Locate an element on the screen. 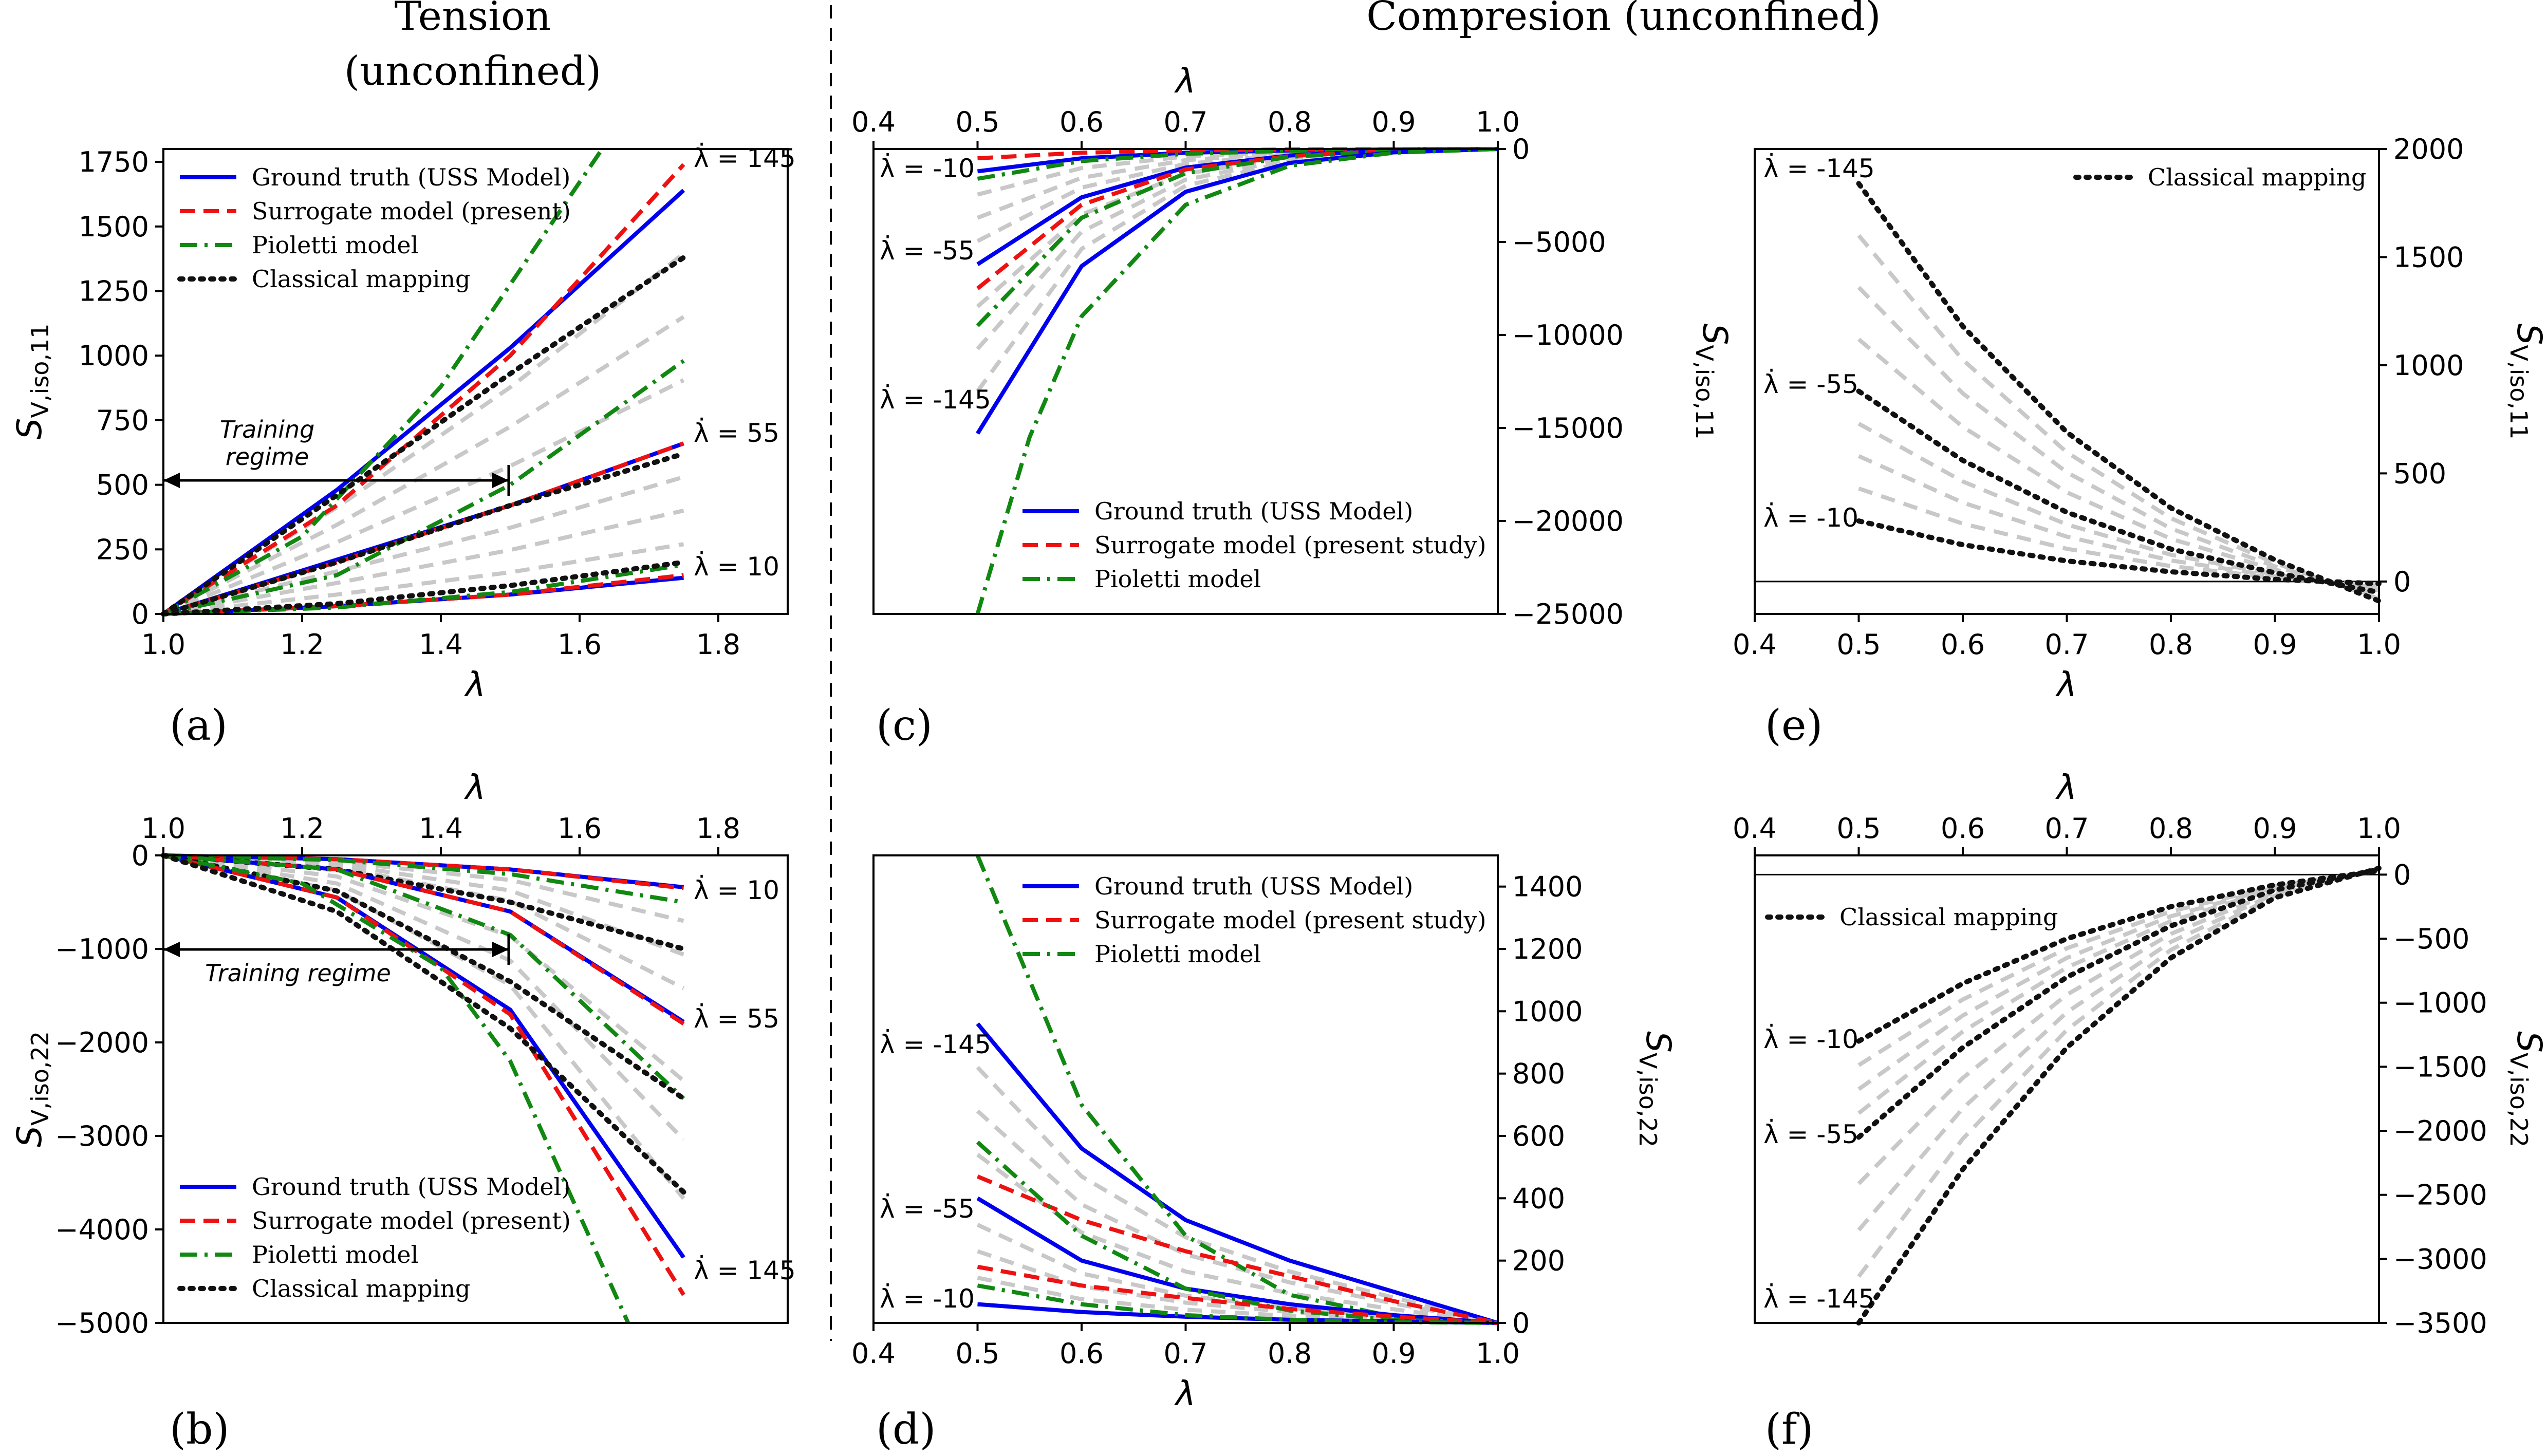  rate-label-a: λ̇ = 145 is located at coordinates (745, 158).